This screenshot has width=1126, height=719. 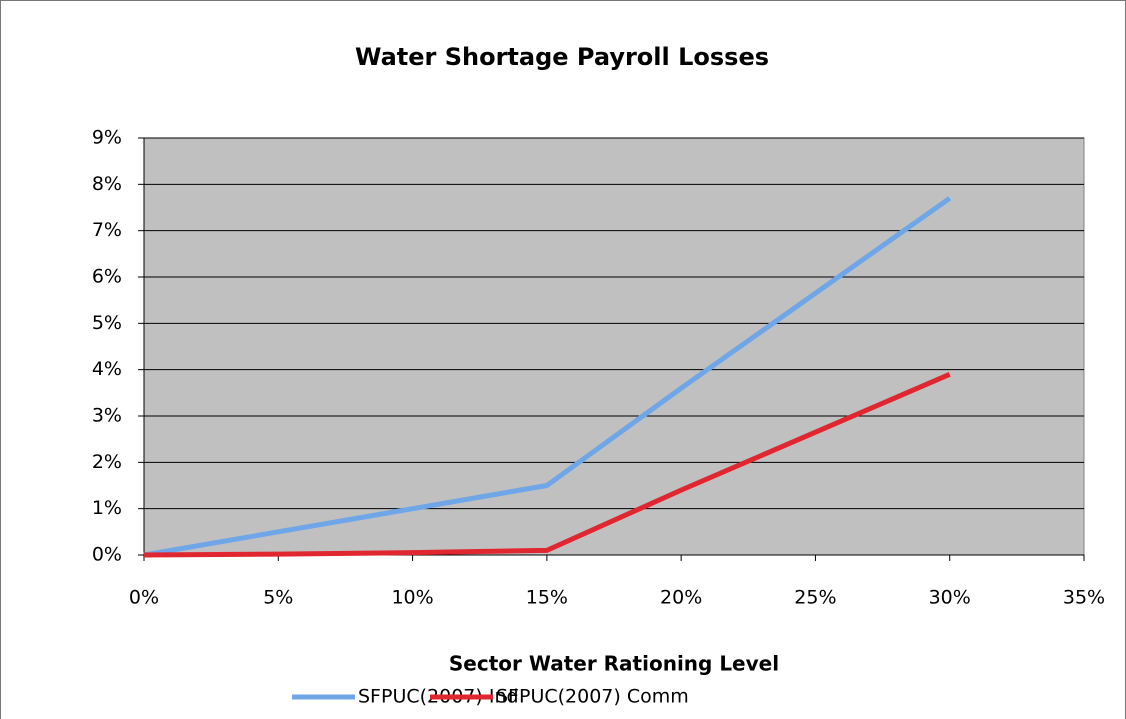 What do you see at coordinates (547, 598) in the screenshot?
I see `x-tick-label: 15%` at bounding box center [547, 598].